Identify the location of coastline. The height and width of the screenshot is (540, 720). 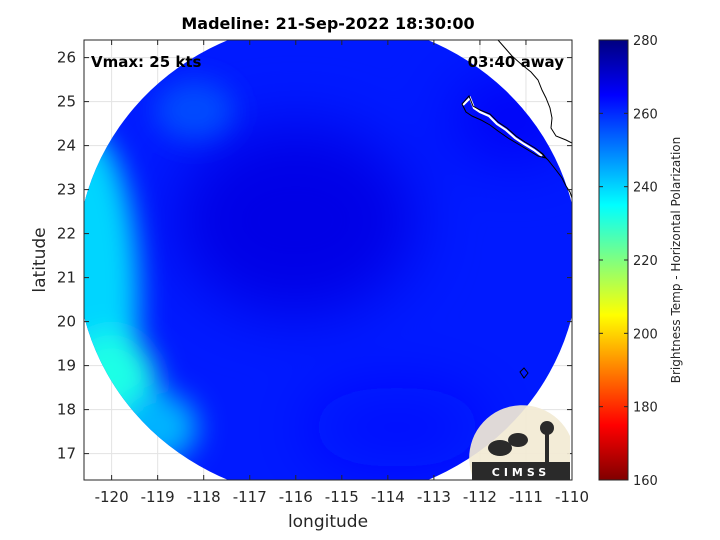
(516, 209).